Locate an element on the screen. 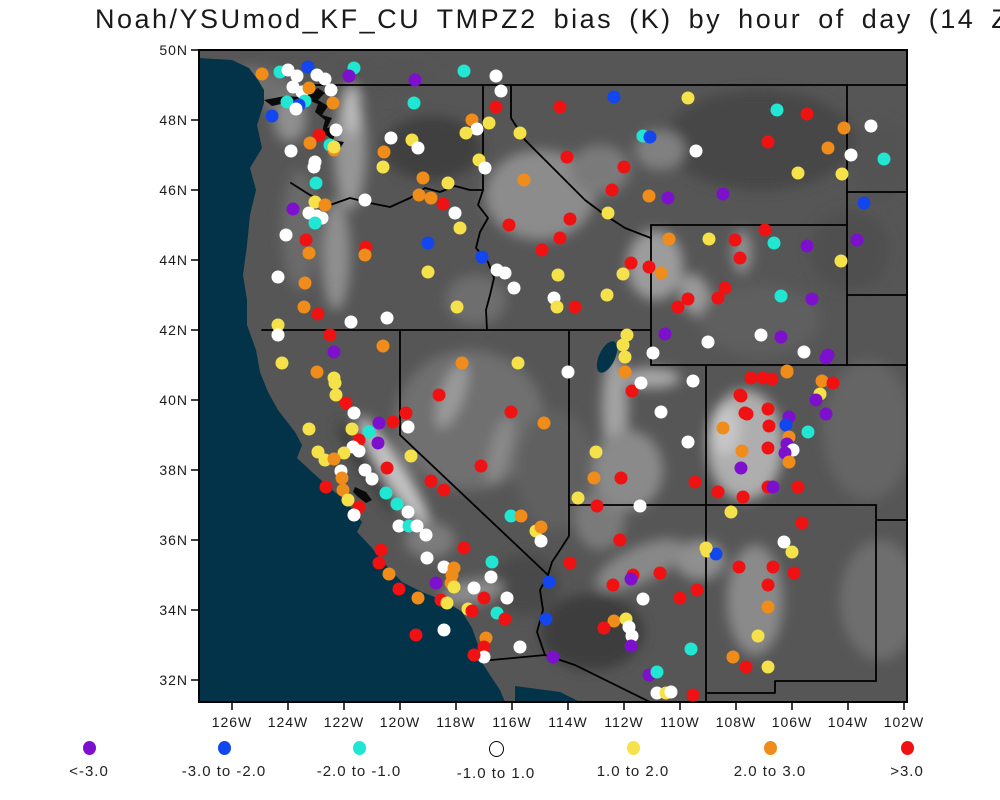  lon-tick-label: 124W is located at coordinates (288, 722).